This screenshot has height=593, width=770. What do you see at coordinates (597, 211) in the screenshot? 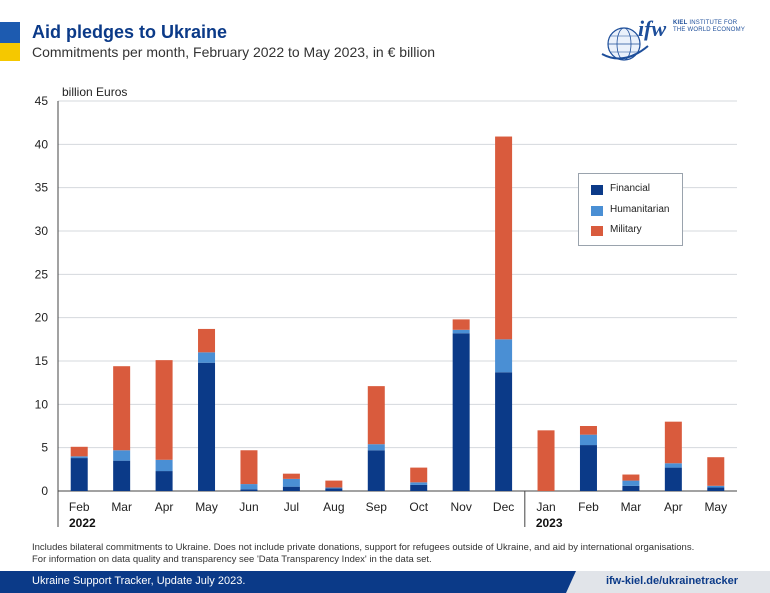
I see `legend-swatch-humanitarian` at bounding box center [597, 211].